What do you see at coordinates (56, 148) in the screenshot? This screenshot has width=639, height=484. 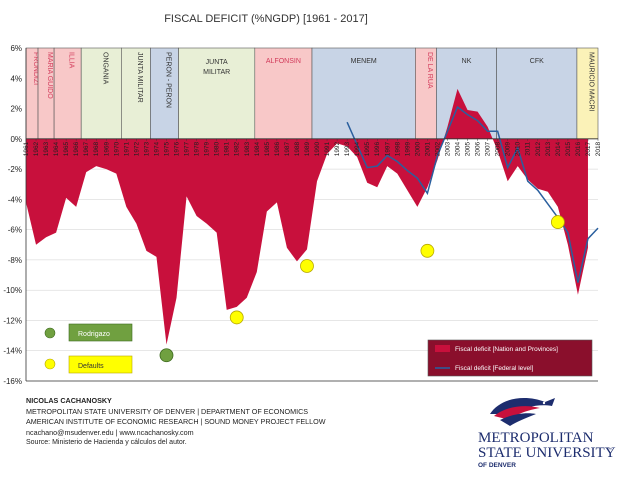 I see `x-tick-label: 1964` at bounding box center [56, 148].